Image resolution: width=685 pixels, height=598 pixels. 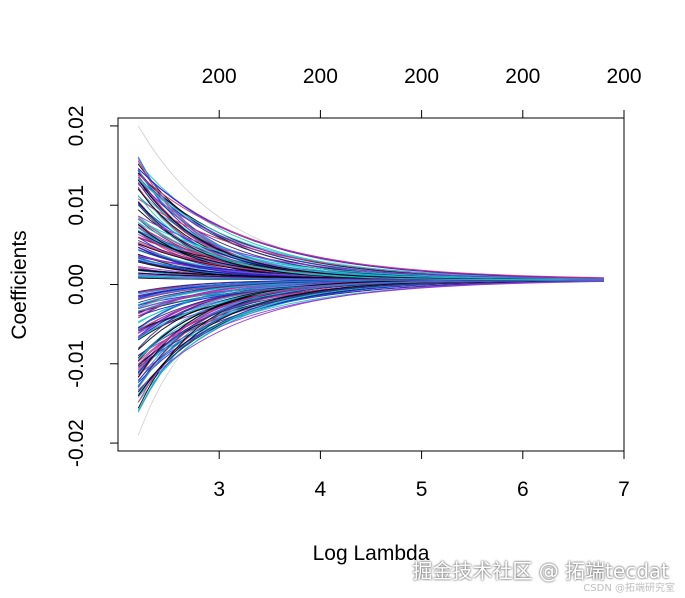 What do you see at coordinates (76, 443) in the screenshot?
I see `y-tick-label: -0.02` at bounding box center [76, 443].